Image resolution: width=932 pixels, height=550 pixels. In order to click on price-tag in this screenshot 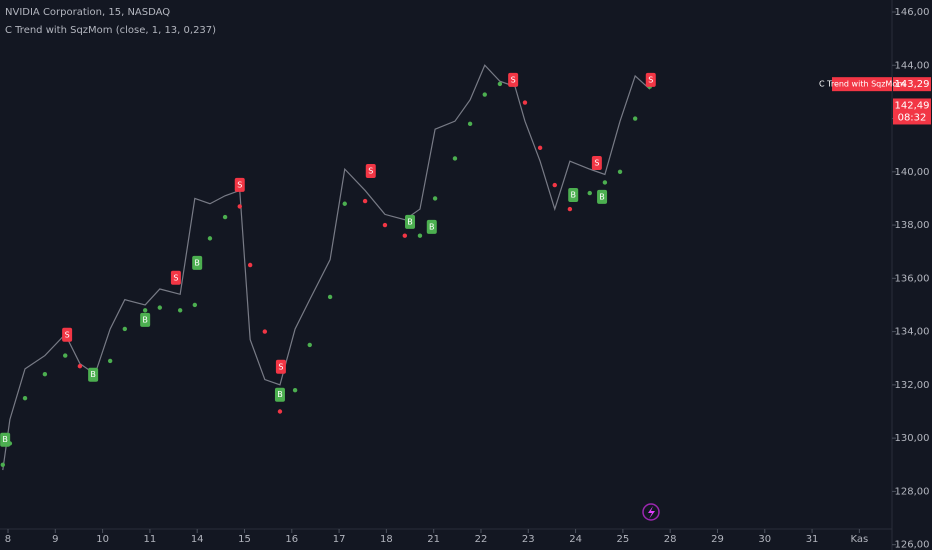, I will do `click(912, 111)`.